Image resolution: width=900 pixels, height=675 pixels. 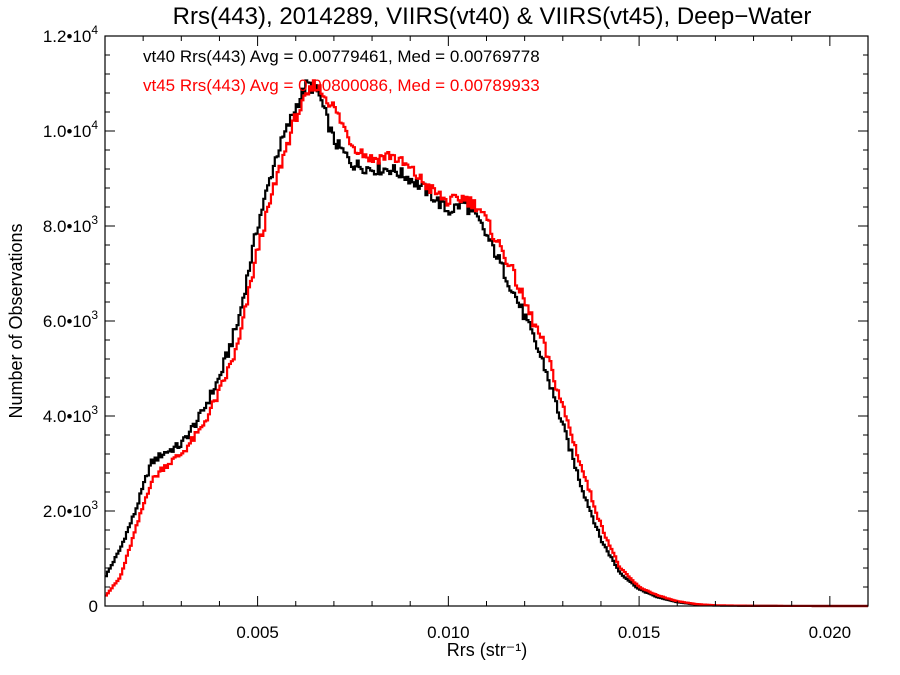 I want to click on y-tick-label: 0, so click(x=93, y=606).